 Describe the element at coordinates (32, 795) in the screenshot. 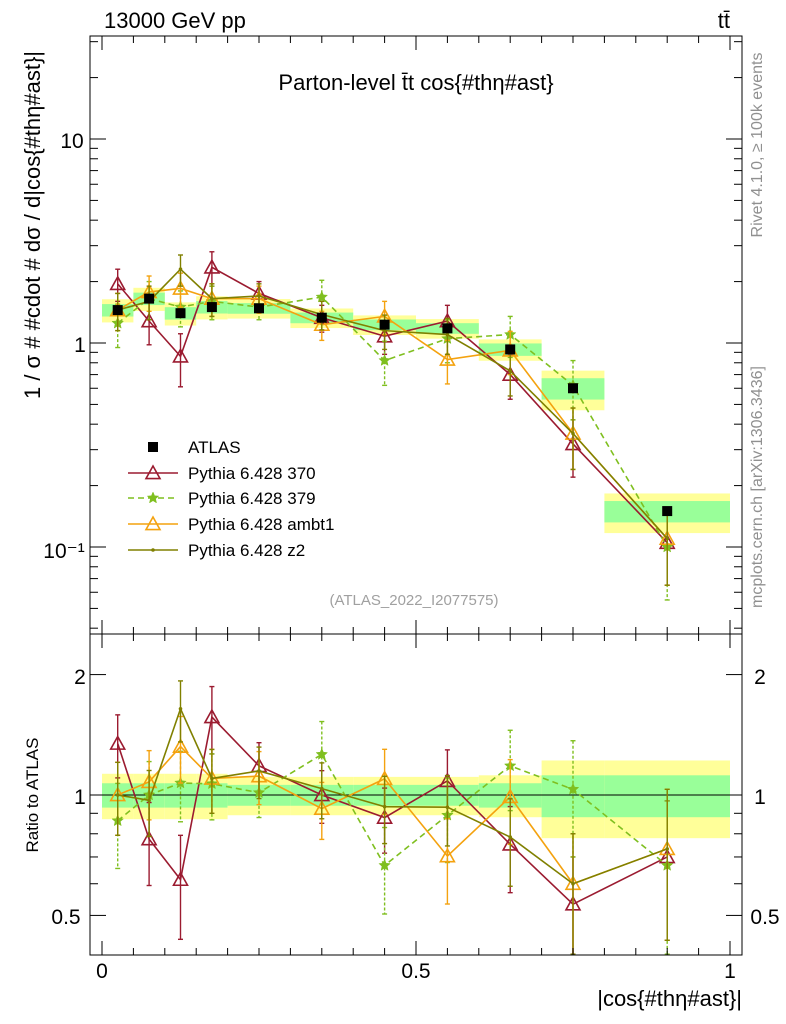

I see `ratio-axis-label: Ratio to ATLAS` at that location.